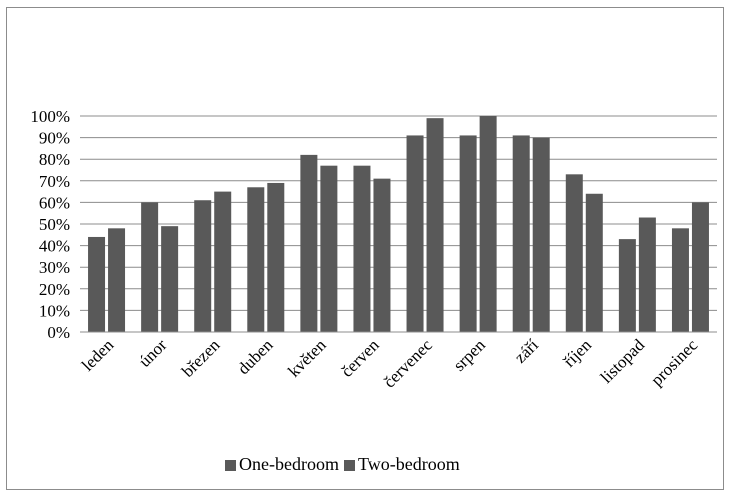  Describe the element at coordinates (201, 358) in the screenshot. I see `x-tick-label: březen` at that location.